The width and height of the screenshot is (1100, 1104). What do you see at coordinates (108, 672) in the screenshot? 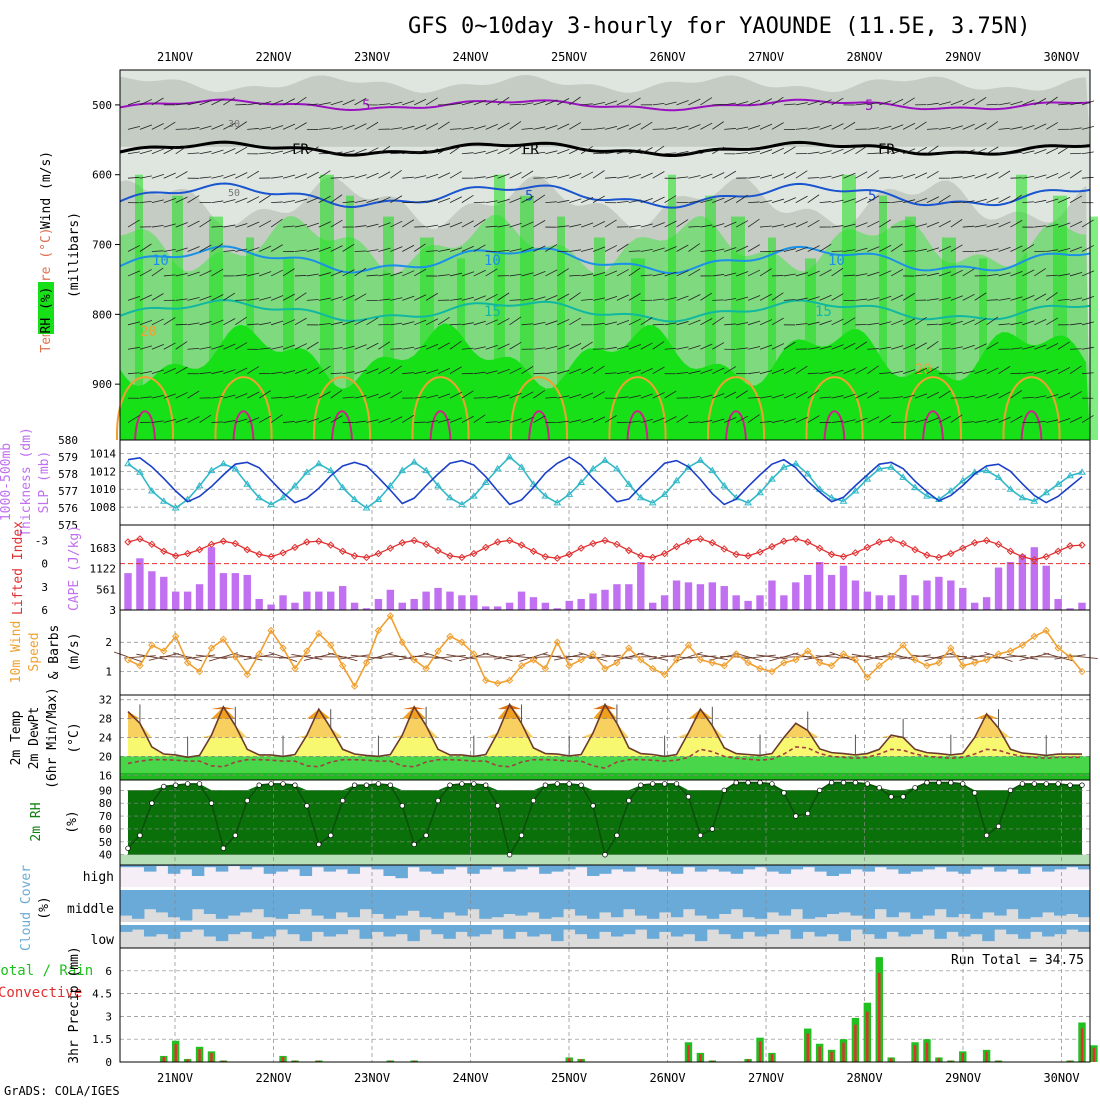
I see `wind-tick-1: 1` at bounding box center [108, 672].